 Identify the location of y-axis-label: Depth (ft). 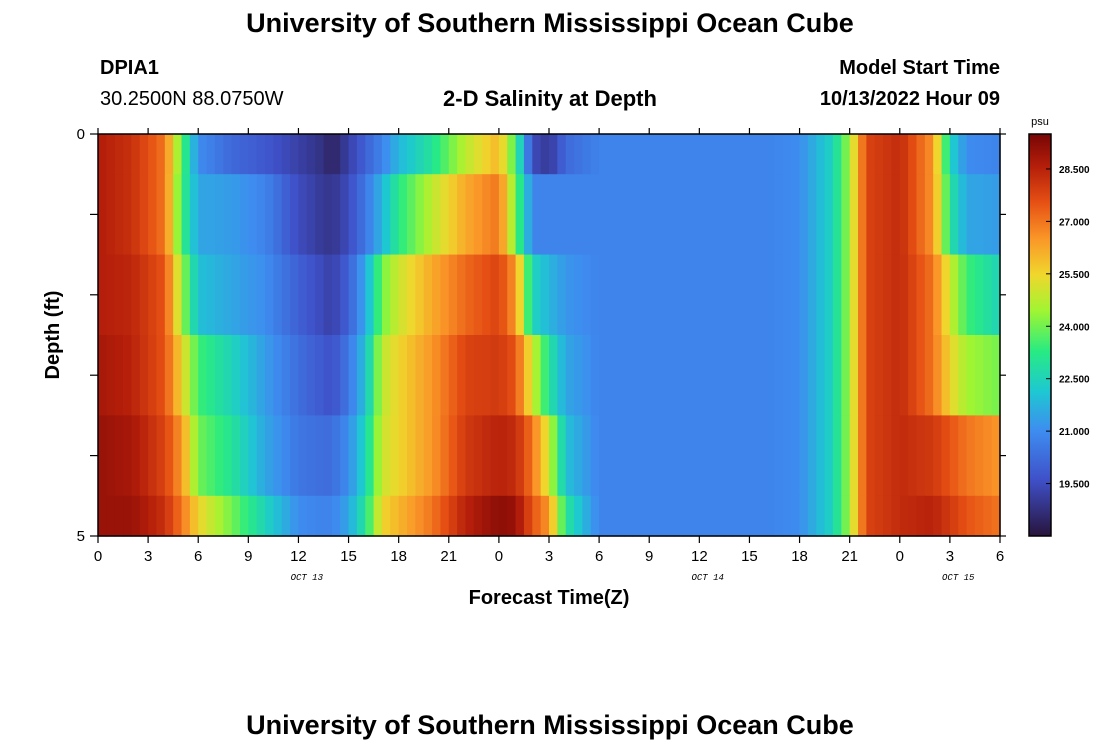
(53, 335).